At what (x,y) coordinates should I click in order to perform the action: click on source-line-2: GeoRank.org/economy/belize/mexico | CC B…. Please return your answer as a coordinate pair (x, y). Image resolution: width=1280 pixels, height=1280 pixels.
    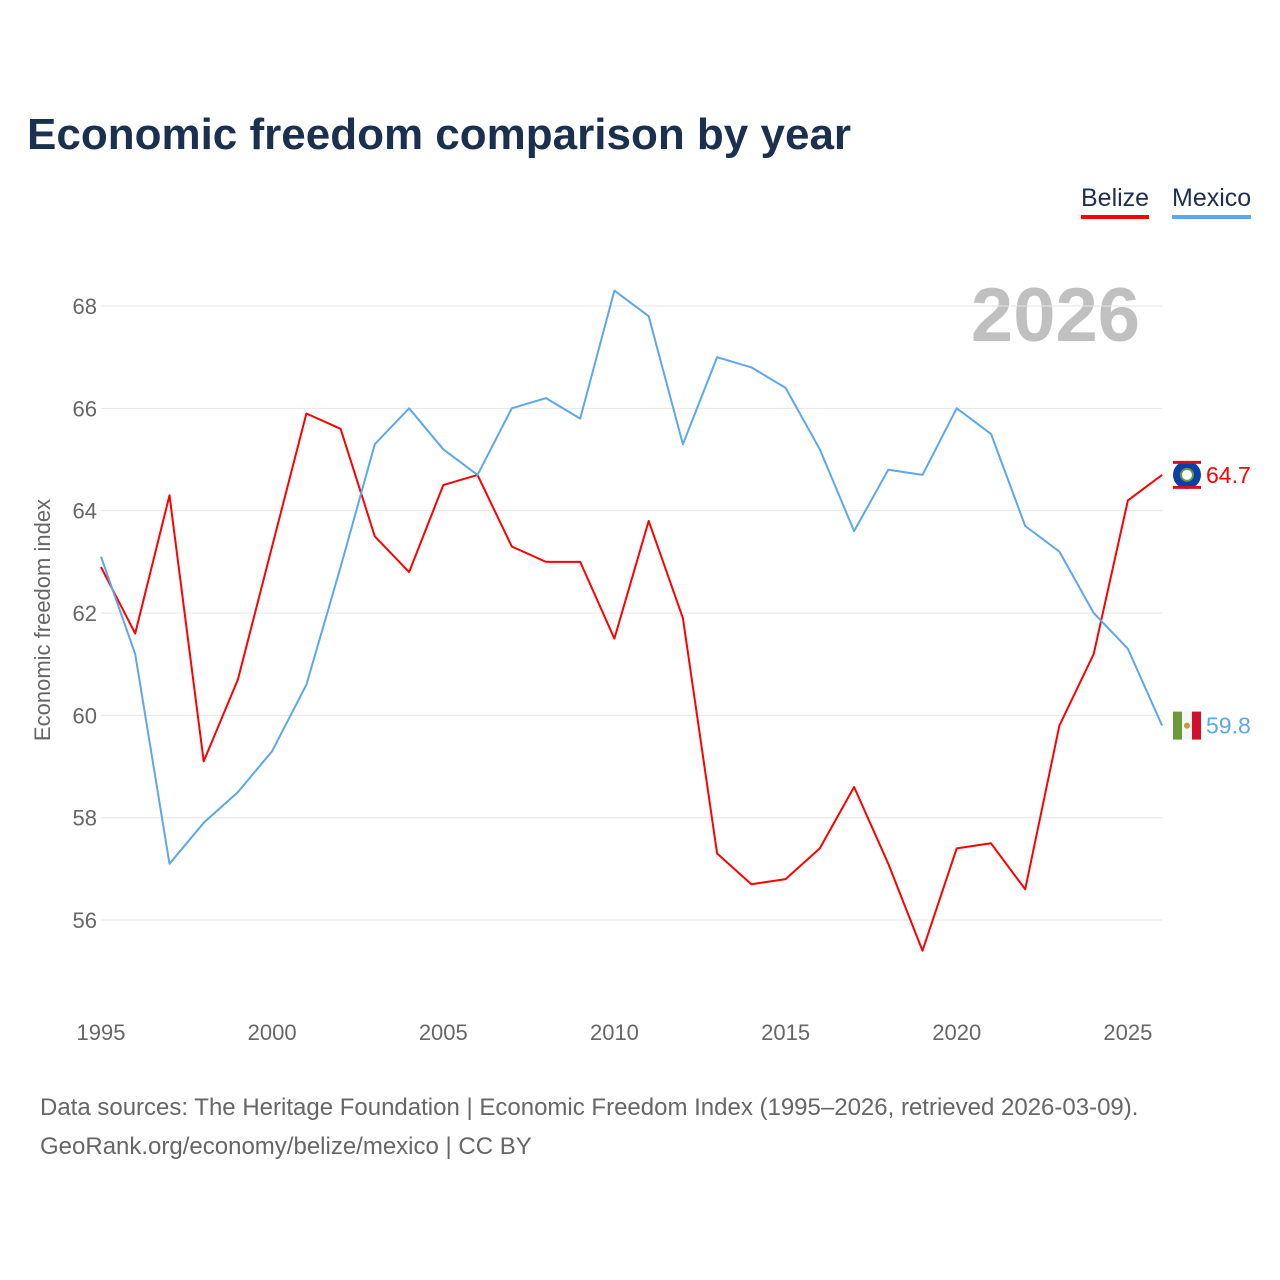
    Looking at the image, I should click on (286, 1146).